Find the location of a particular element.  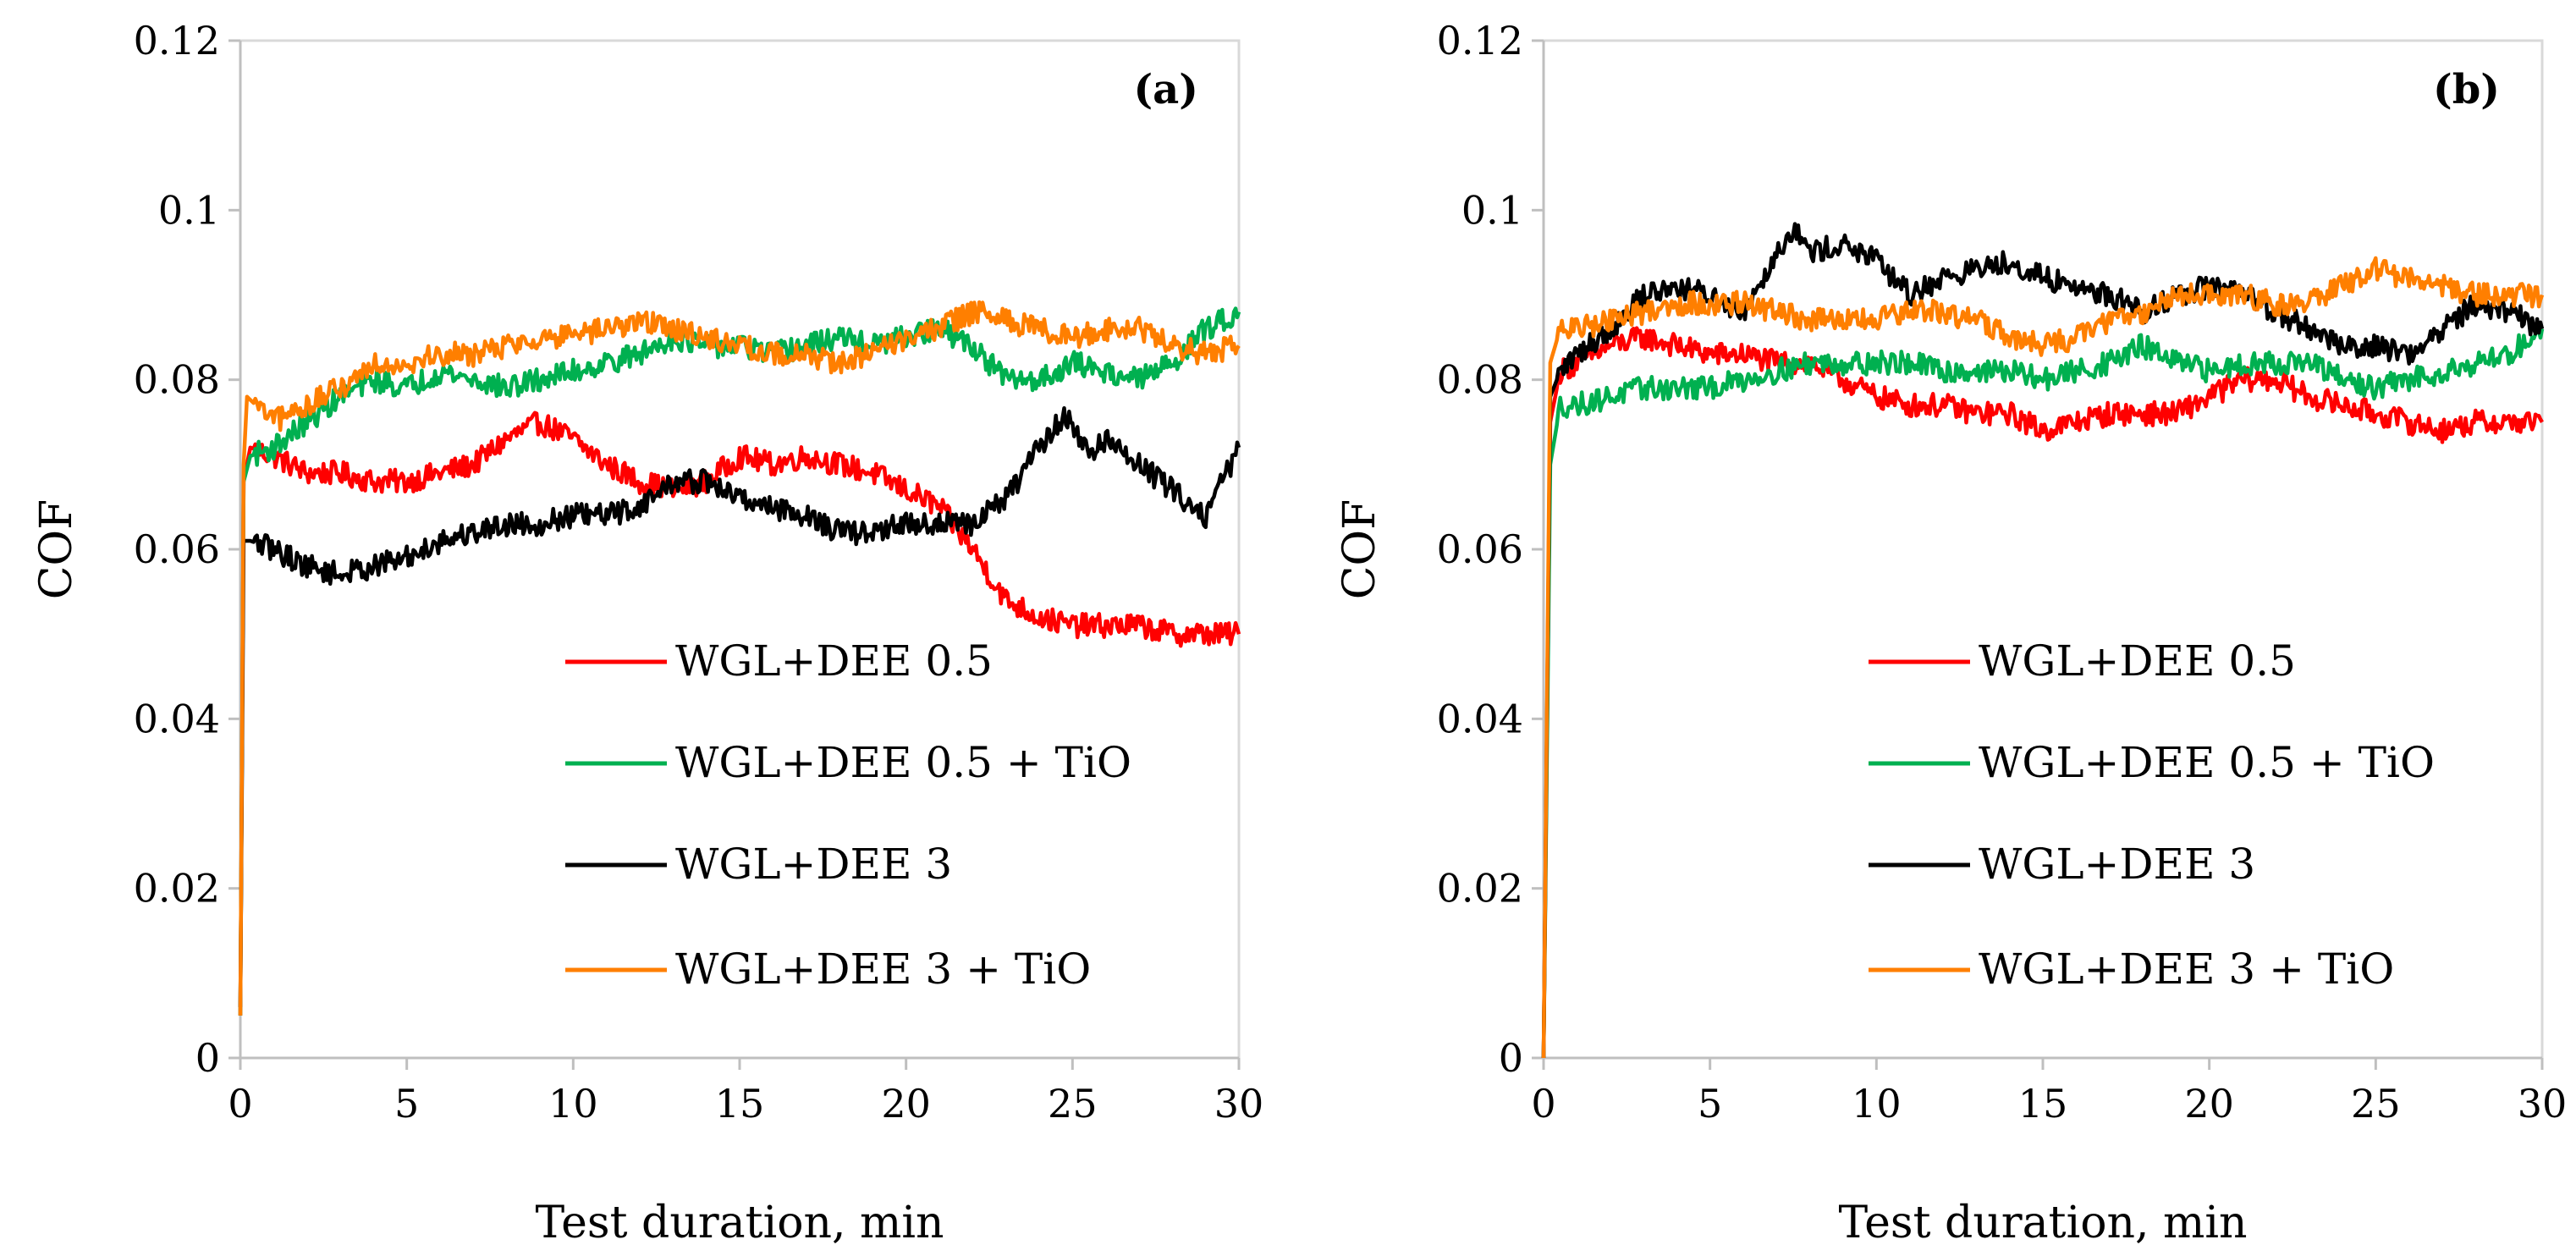

panel-label: (b) is located at coordinates (2466, 89).